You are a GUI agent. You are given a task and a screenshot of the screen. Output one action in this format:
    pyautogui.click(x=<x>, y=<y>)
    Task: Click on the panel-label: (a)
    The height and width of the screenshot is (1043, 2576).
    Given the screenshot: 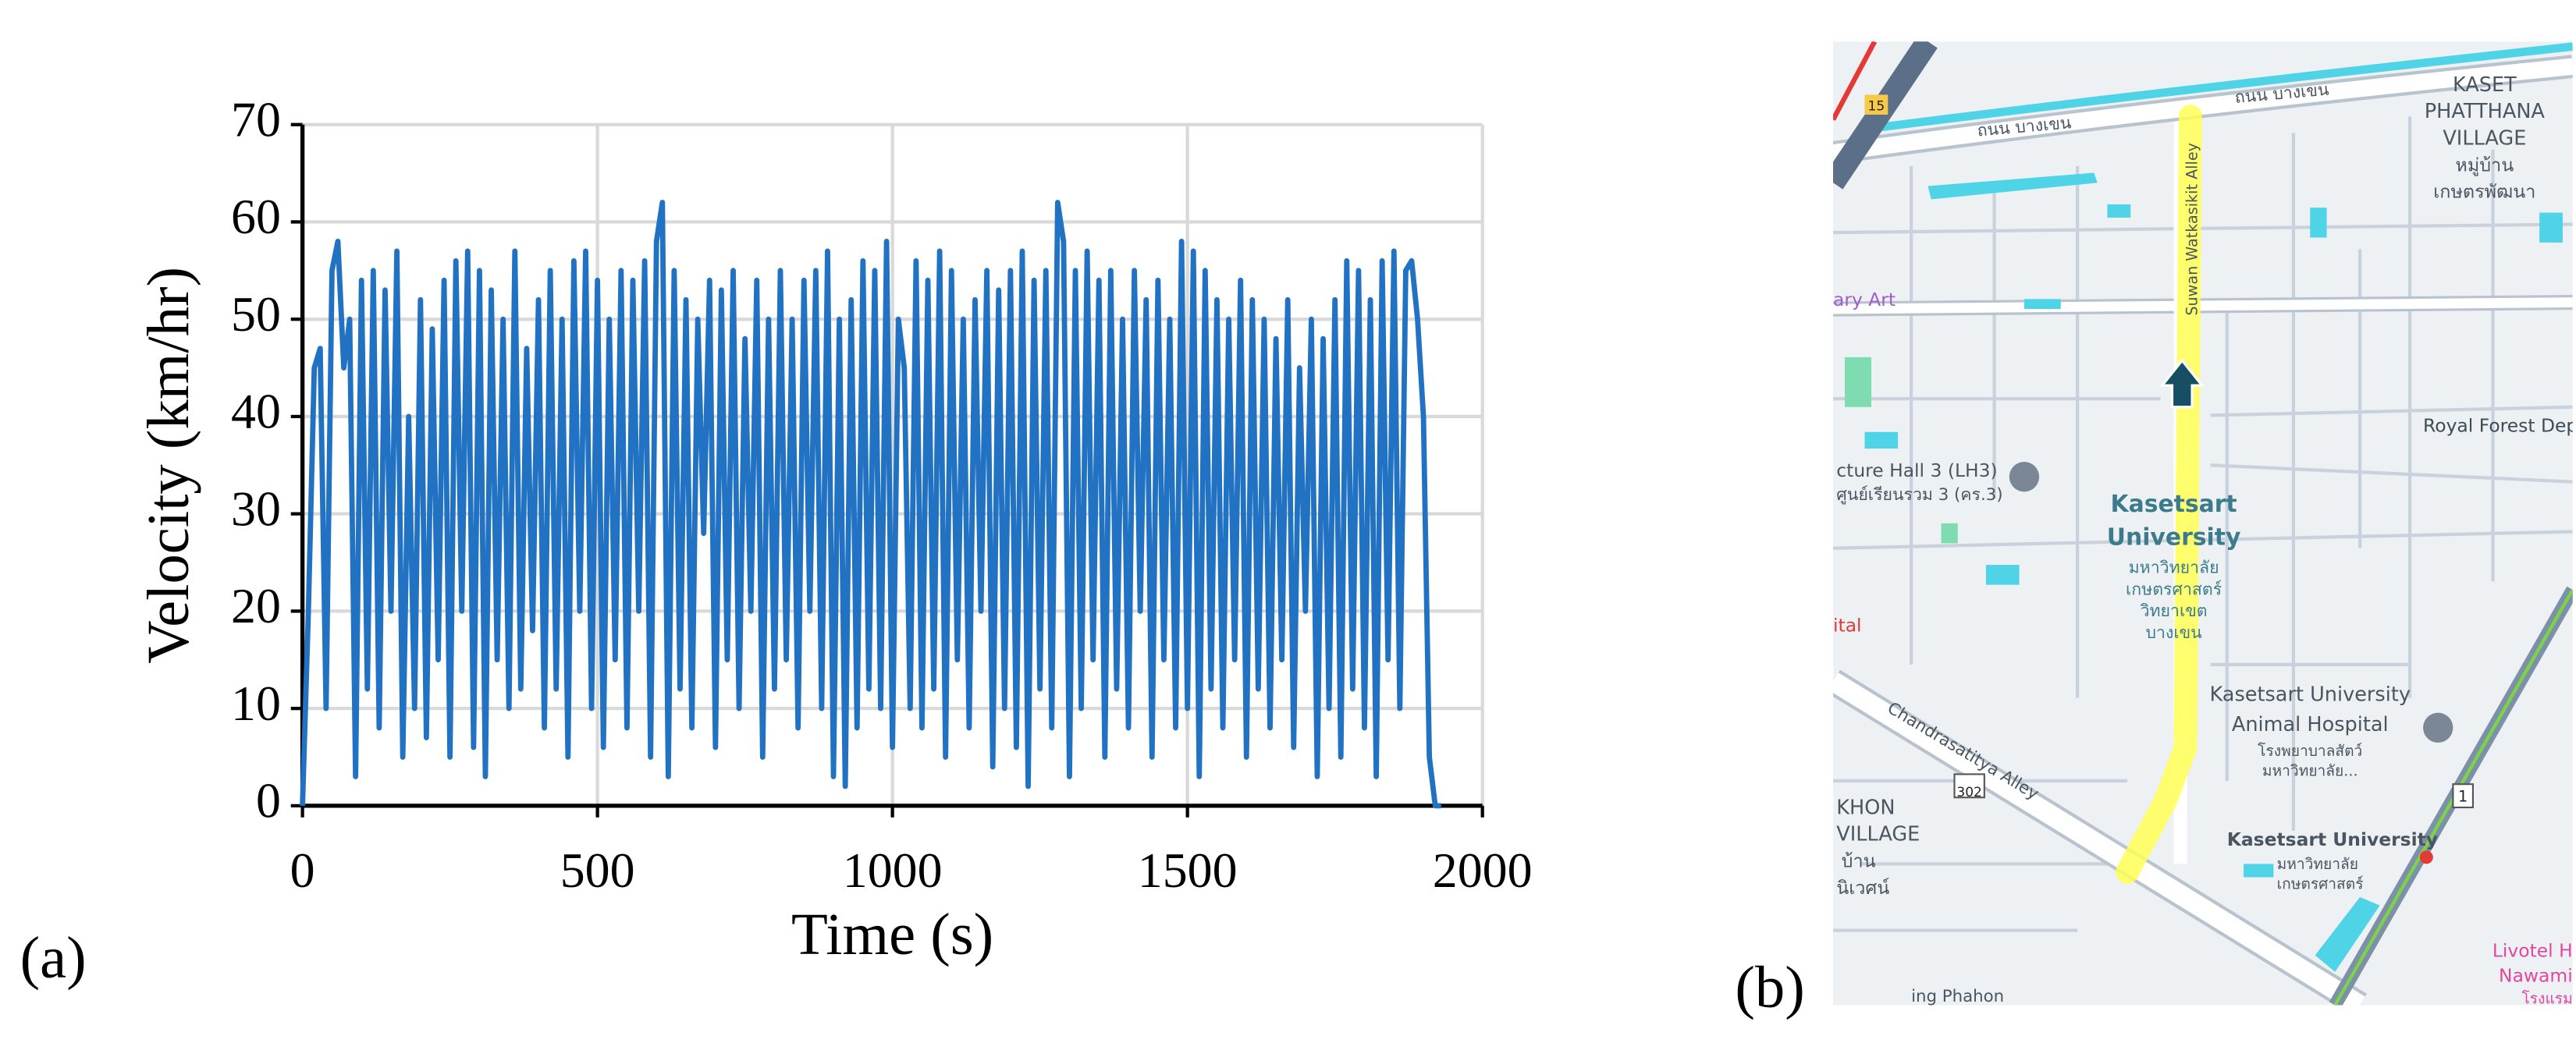 What is the action you would take?
    pyautogui.click(x=53, y=957)
    